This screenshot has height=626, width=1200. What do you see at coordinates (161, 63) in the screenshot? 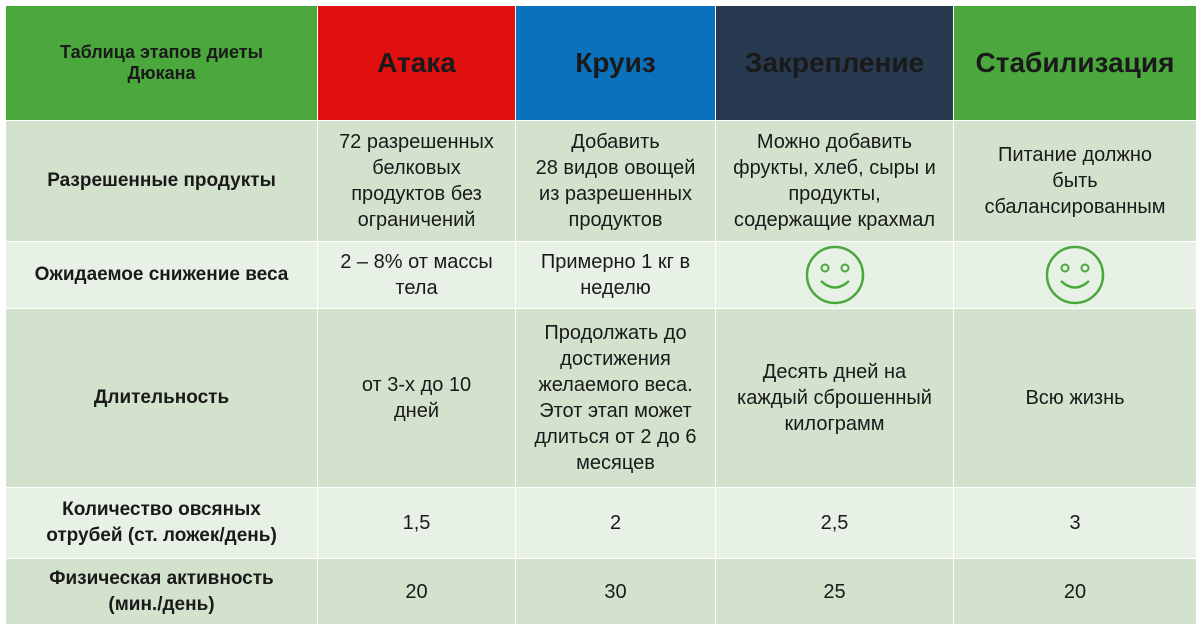
I see `table-title: Таблица этапов диеты Дюкана` at bounding box center [161, 63].